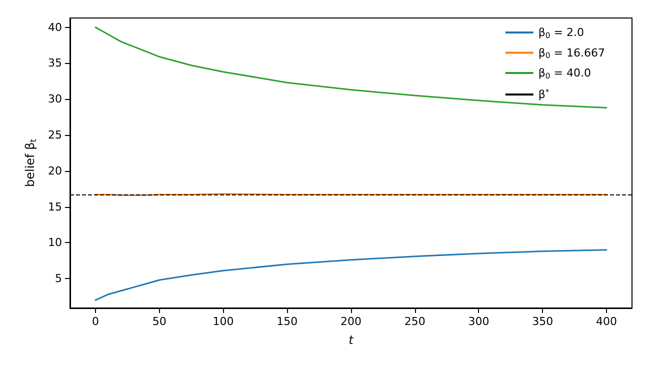 Image resolution: width=648 pixels, height=371 pixels. Describe the element at coordinates (55, 243) in the screenshot. I see `y-tick-label: 10` at that location.